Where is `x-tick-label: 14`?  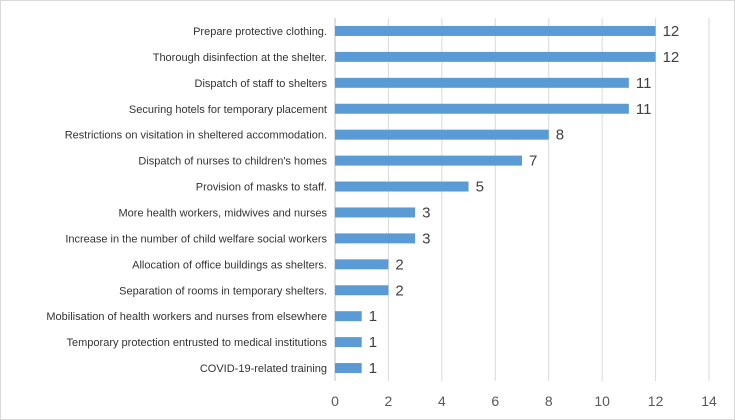
x-tick-label: 14 is located at coordinates (709, 401).